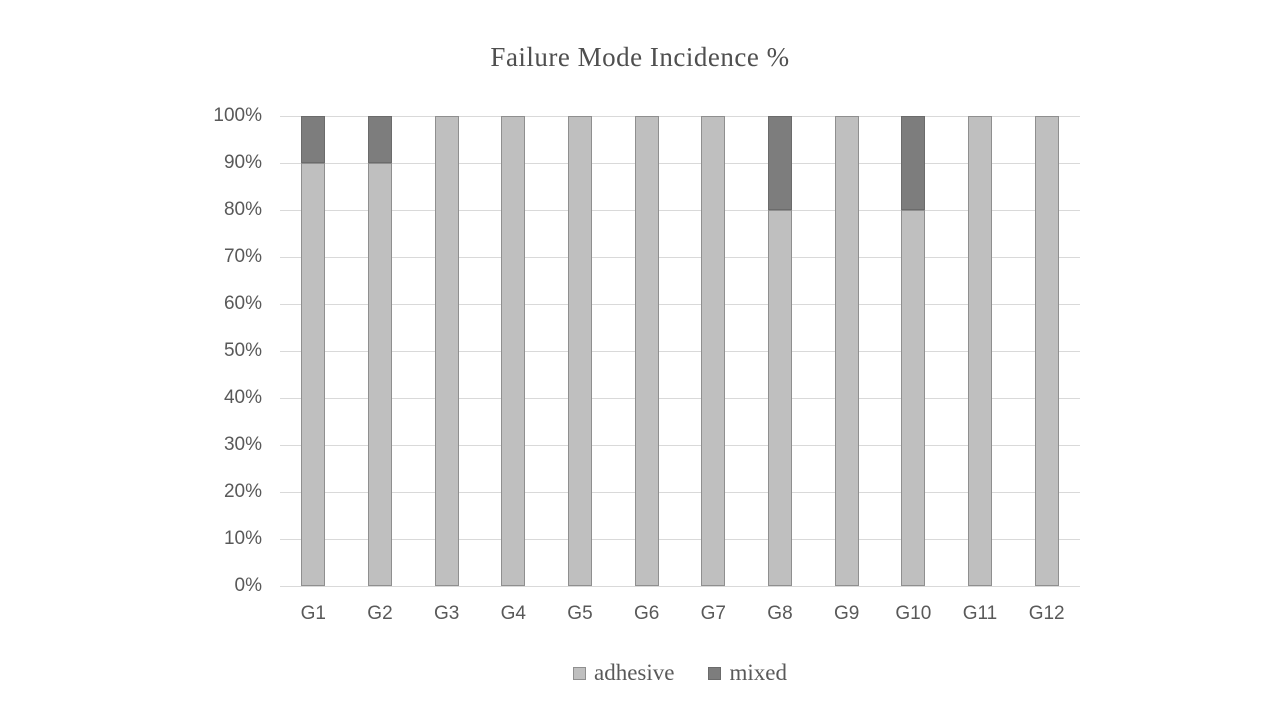  Describe the element at coordinates (713, 613) in the screenshot. I see `x-axis-tick-label: G7` at that location.